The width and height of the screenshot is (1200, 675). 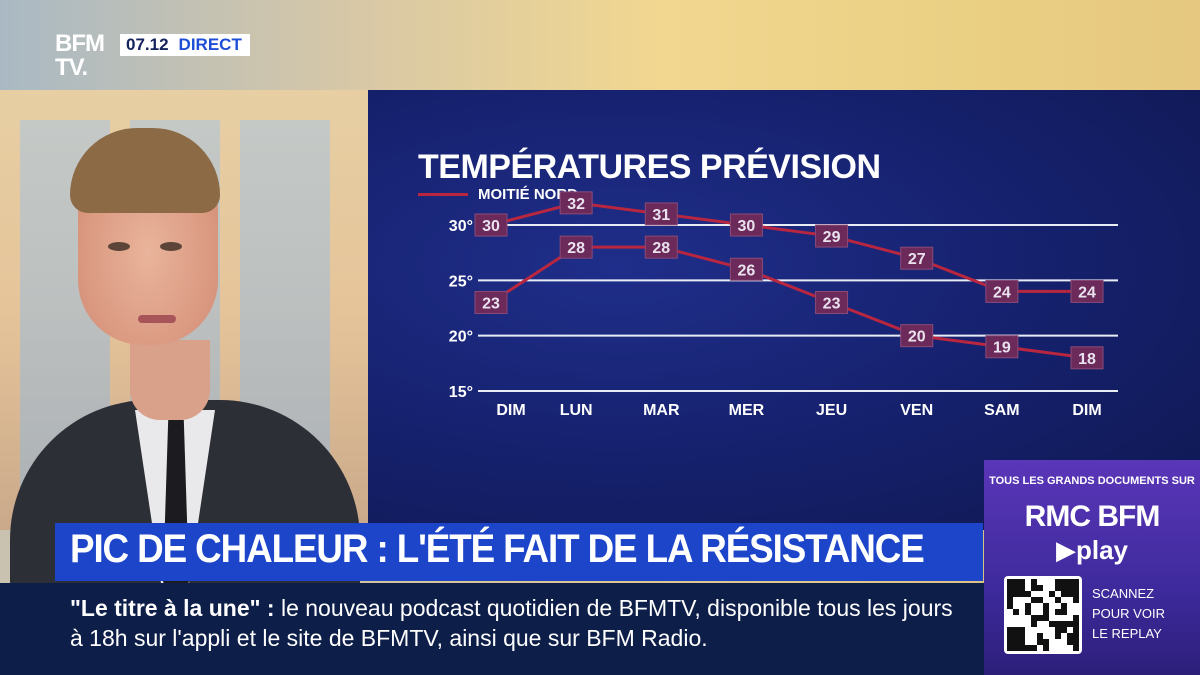 What do you see at coordinates (1144, 614) in the screenshot?
I see `promo-scan-text: SCANNEZ POUR VOIR LE REPLAY` at bounding box center [1144, 614].